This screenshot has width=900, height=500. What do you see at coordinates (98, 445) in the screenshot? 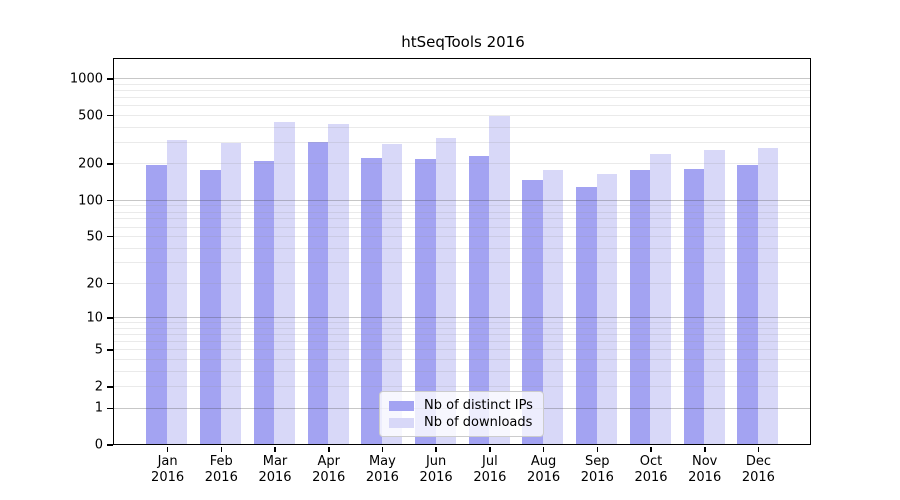
I see `y-tick-label: 0` at bounding box center [98, 445].